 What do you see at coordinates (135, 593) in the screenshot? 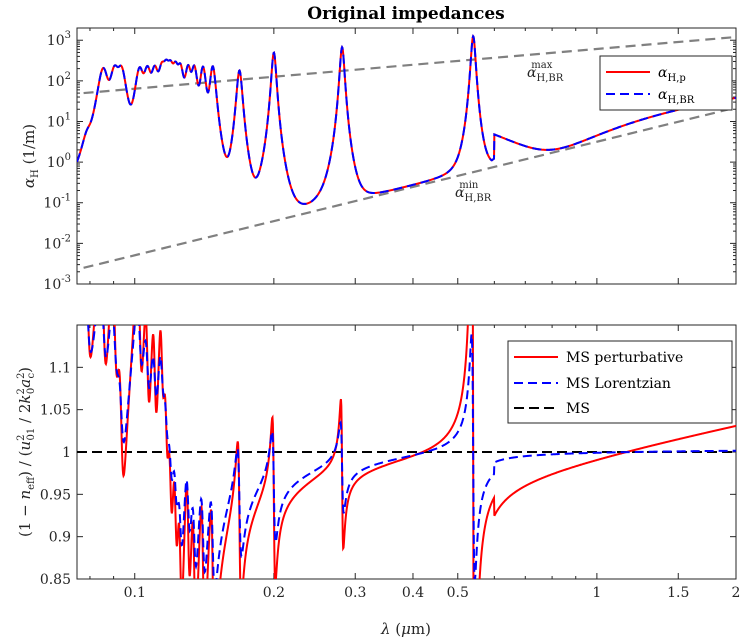
I see `bottom-xtick-label: 0.1` at bounding box center [135, 593].